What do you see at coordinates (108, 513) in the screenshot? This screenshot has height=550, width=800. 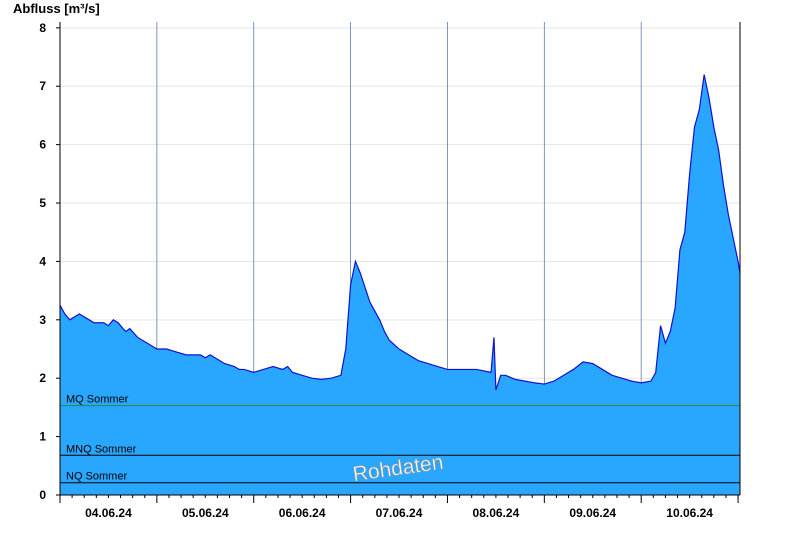 I see `x-tick-label: 04.06.24` at bounding box center [108, 513].